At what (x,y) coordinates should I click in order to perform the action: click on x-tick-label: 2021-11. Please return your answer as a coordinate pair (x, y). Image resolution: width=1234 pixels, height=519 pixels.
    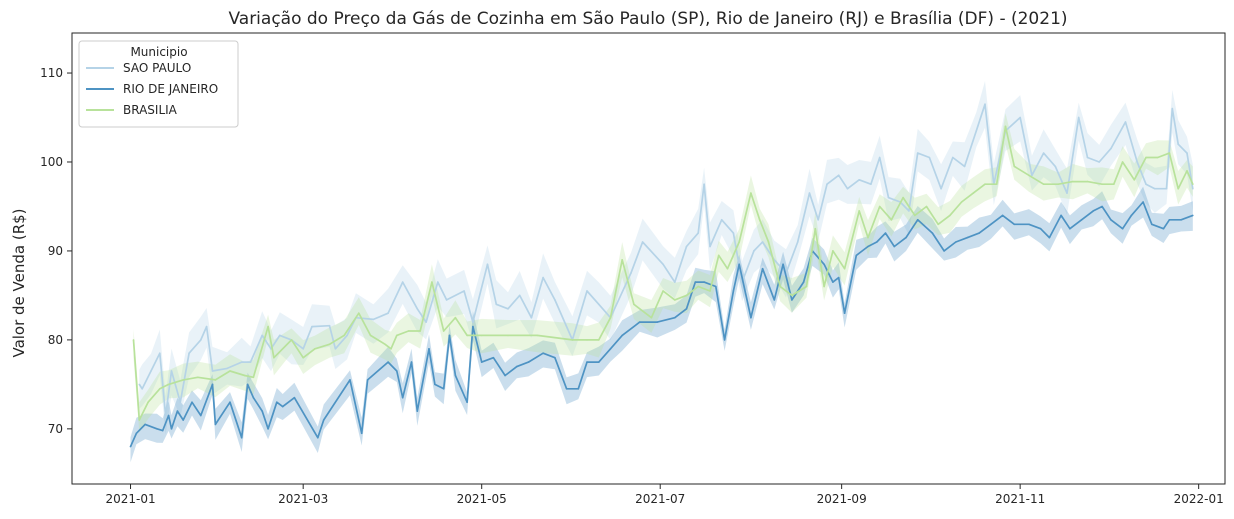
    Looking at the image, I should click on (1020, 499).